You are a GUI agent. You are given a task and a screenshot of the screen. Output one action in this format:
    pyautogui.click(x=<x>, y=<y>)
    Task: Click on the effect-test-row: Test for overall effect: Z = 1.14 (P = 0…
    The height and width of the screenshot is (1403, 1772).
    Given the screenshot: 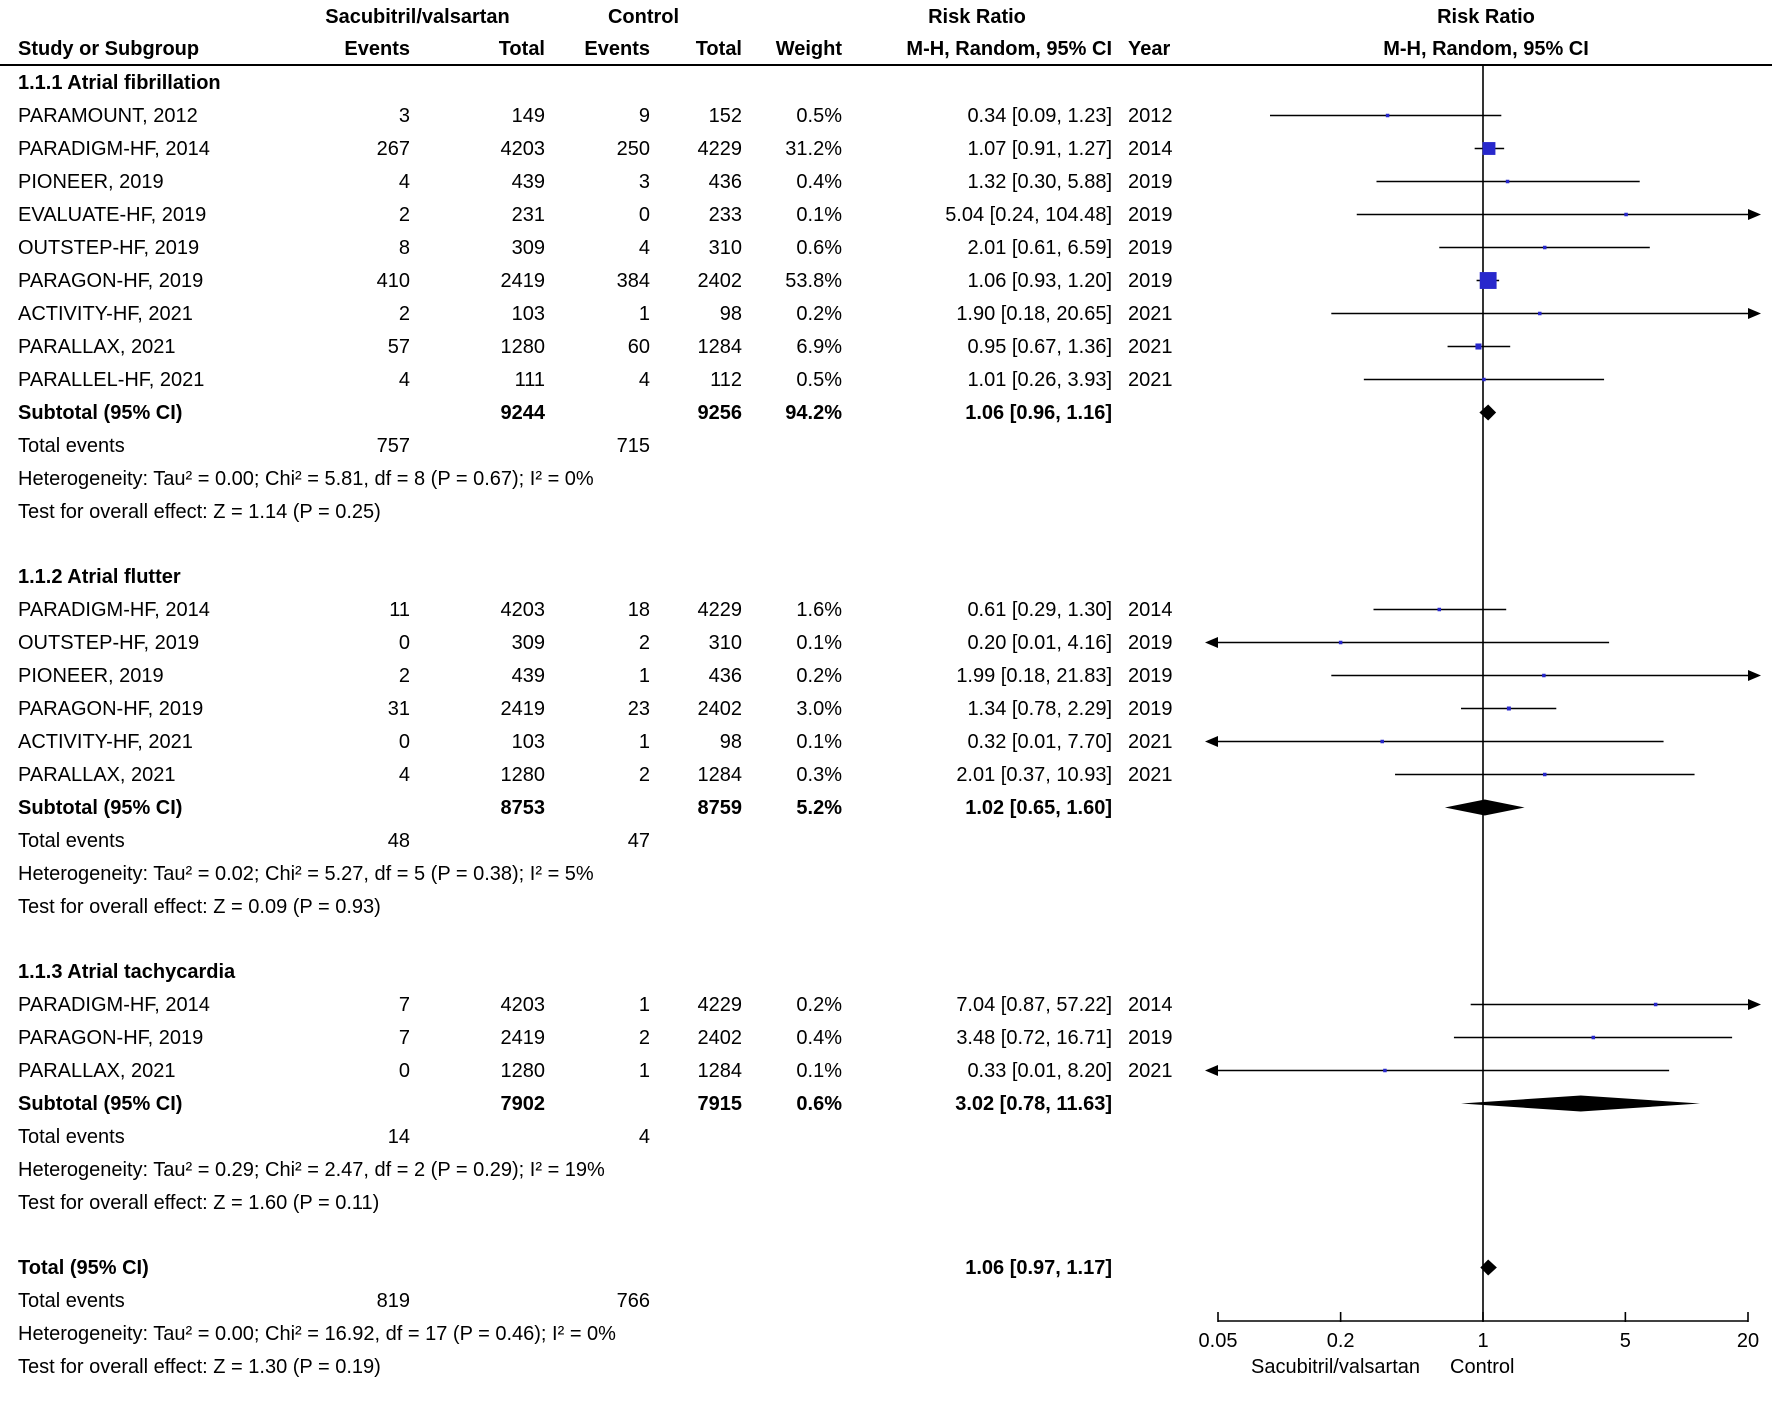 What is the action you would take?
    pyautogui.click(x=886, y=511)
    